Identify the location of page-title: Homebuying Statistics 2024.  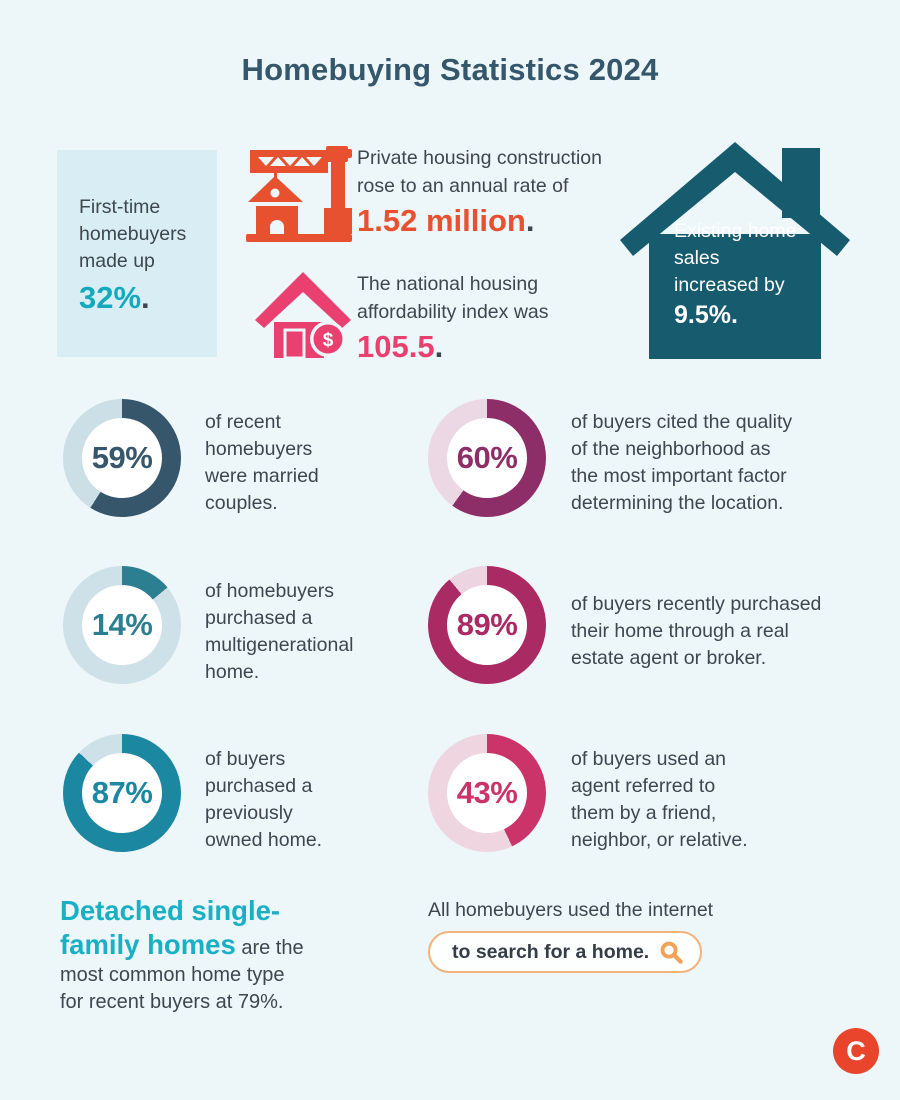
(450, 69).